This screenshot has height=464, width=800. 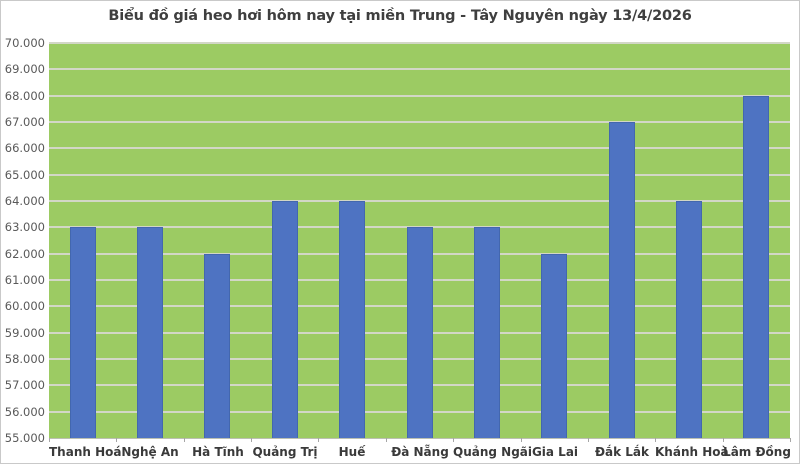 I want to click on x-tick-label: Hà Tĩnh, so click(x=218, y=452).